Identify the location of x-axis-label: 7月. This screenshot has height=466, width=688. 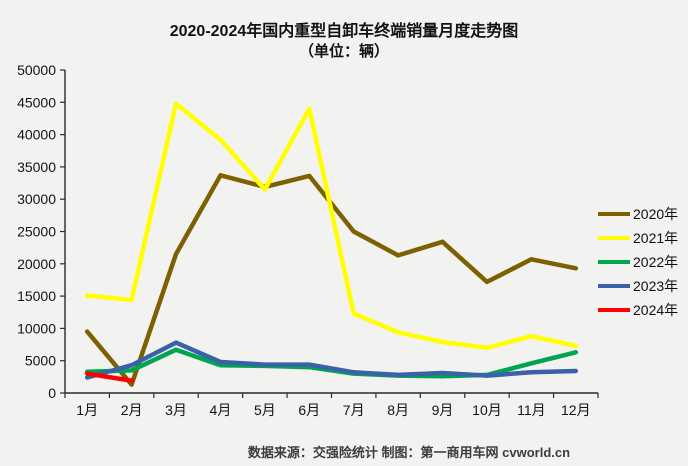
(354, 410).